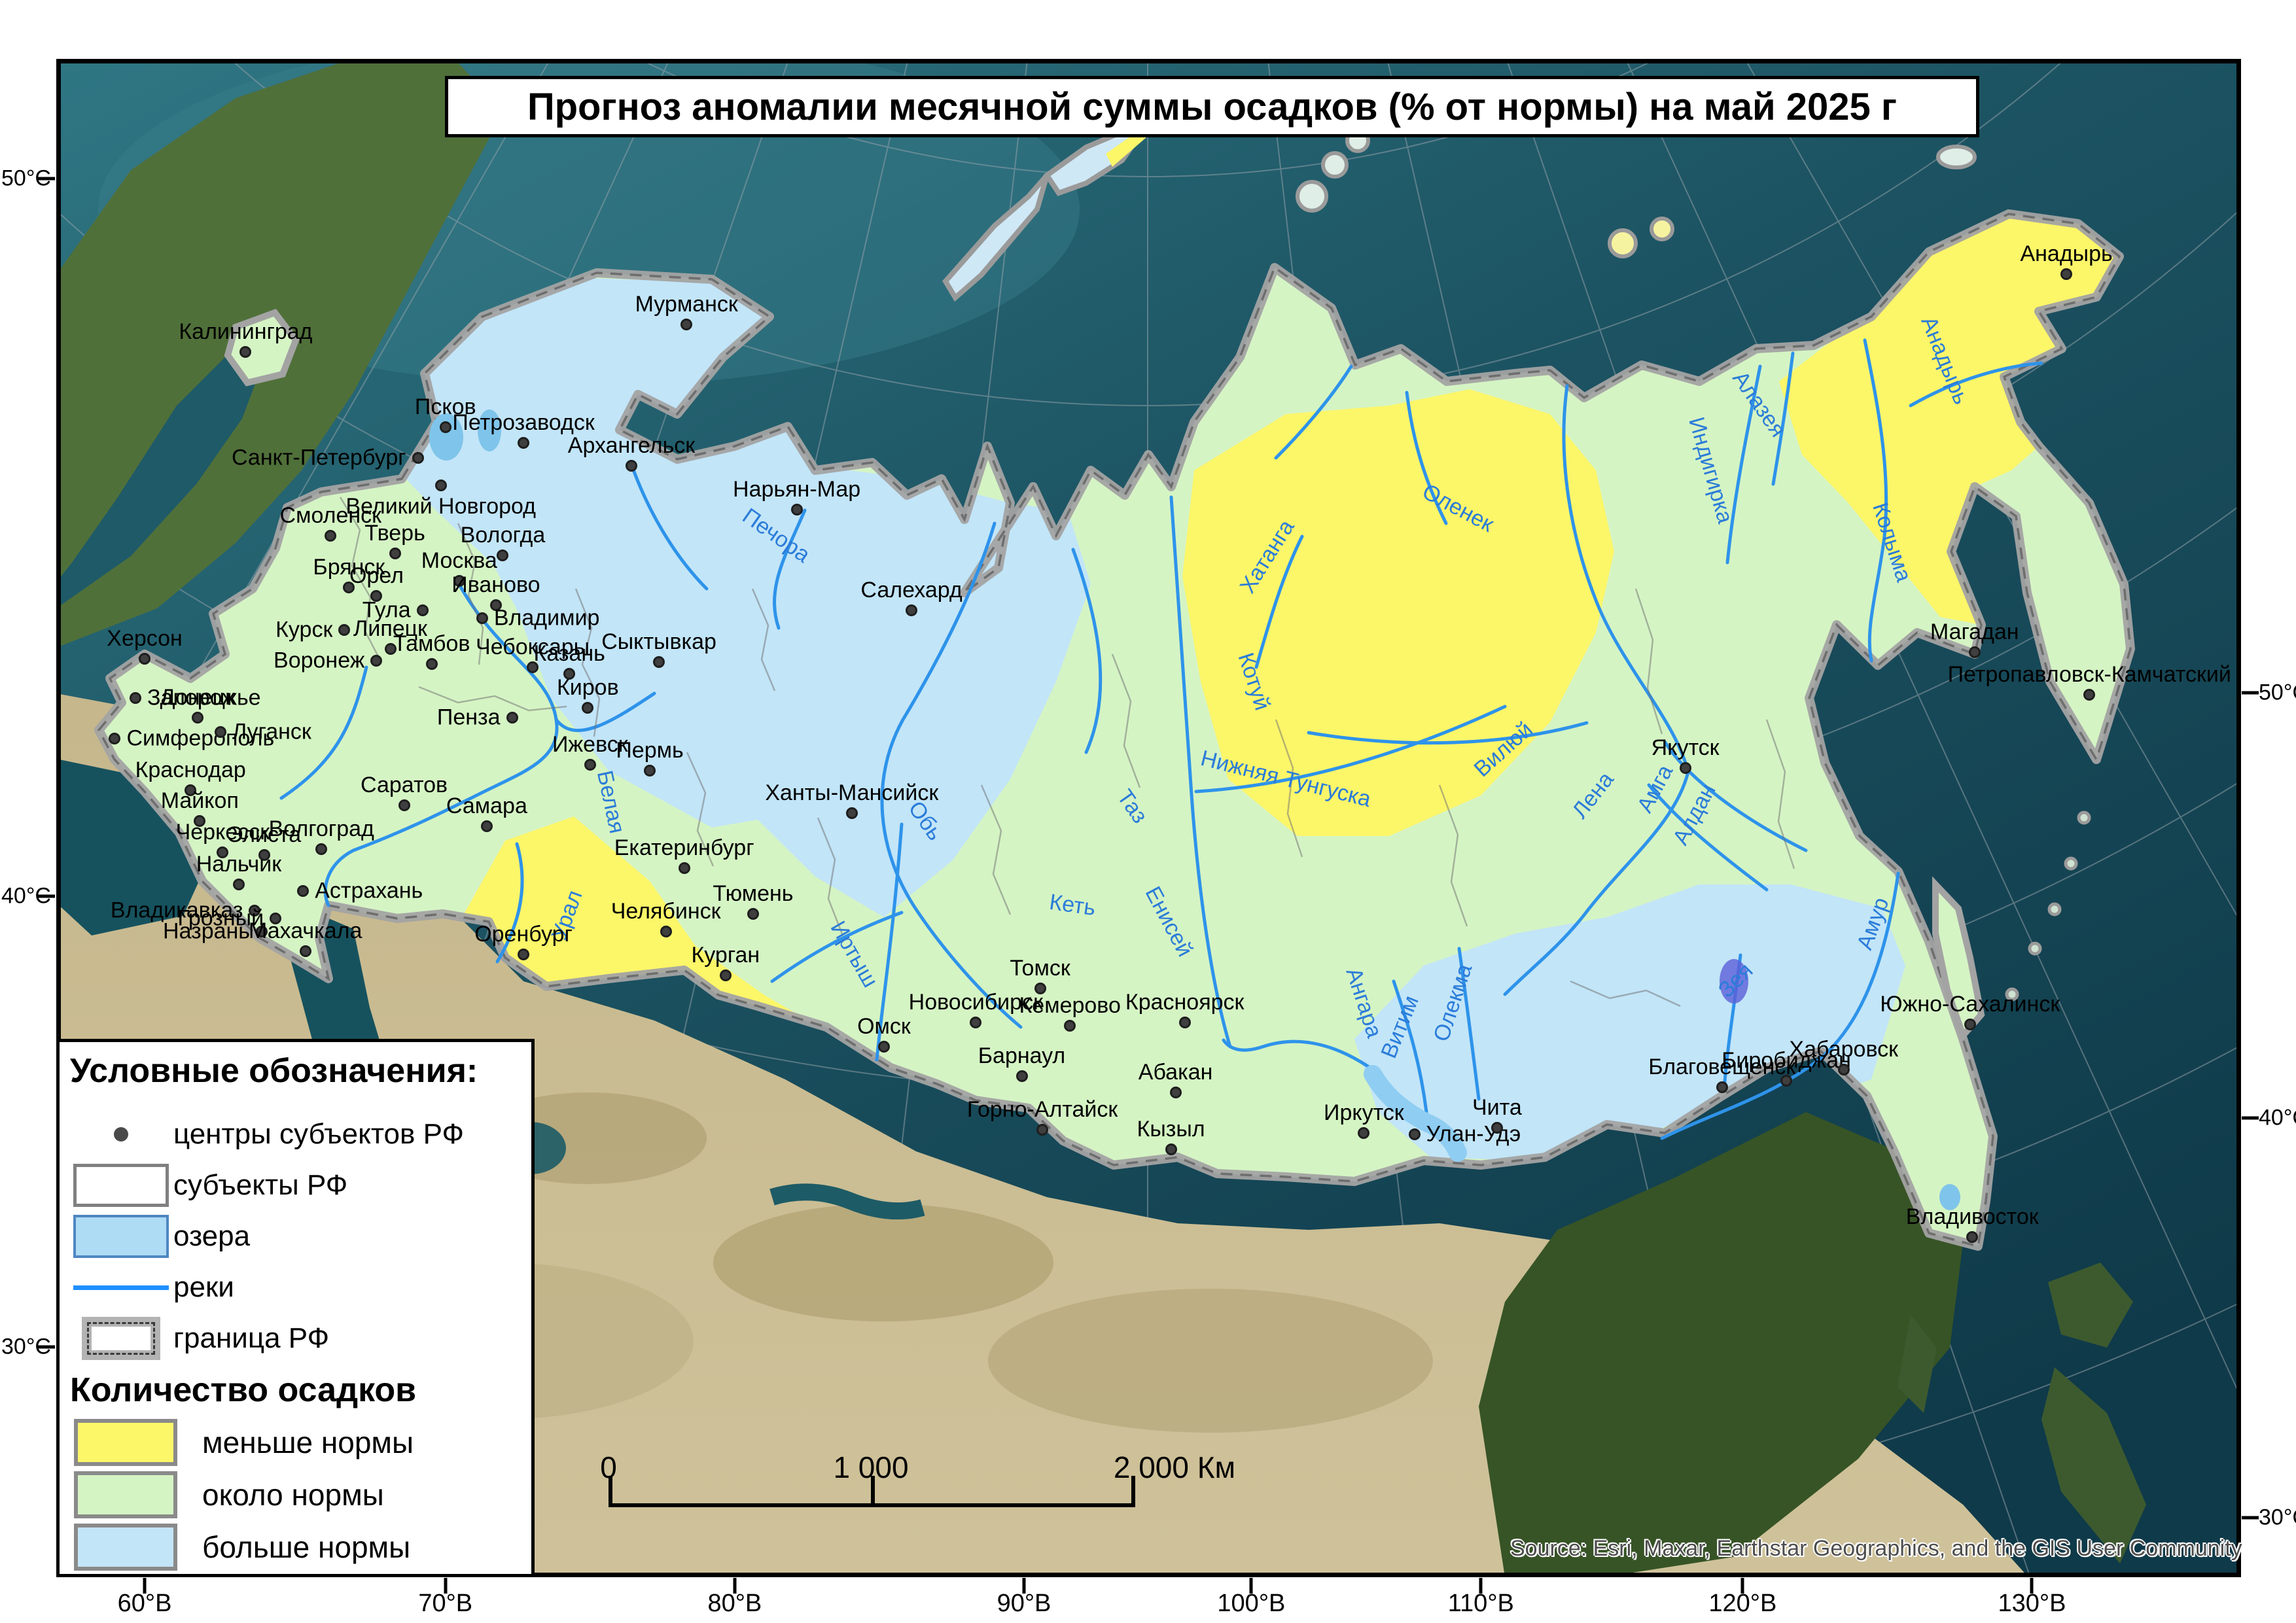  Describe the element at coordinates (503, 535) in the screenshot. I see `city-label: Вологда` at that location.